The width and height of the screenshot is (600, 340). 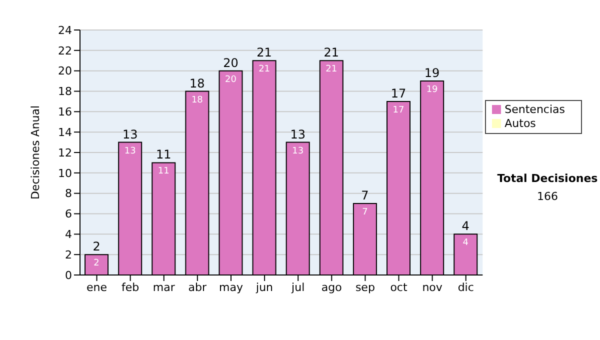 What do you see at coordinates (231, 287) in the screenshot?
I see `x-tick-label: may` at bounding box center [231, 287].